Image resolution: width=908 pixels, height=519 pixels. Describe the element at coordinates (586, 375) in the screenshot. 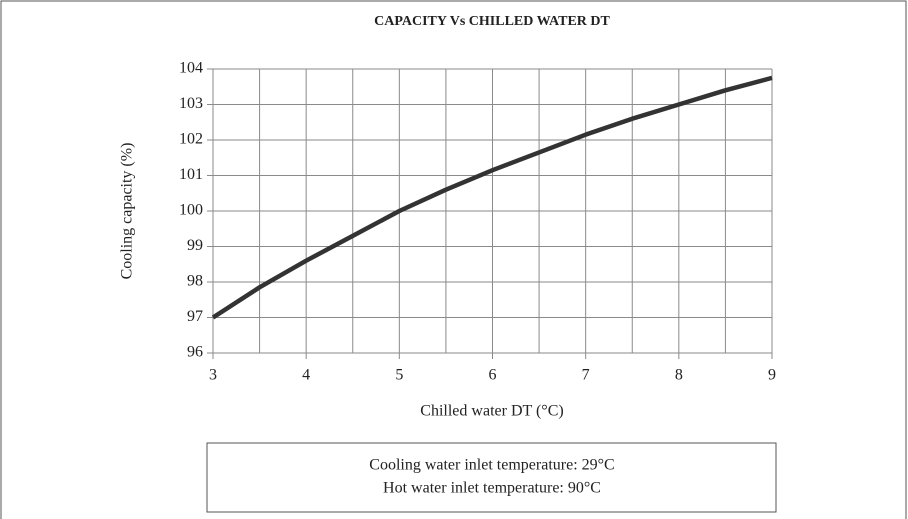

I see `x-tick-label: 7` at that location.